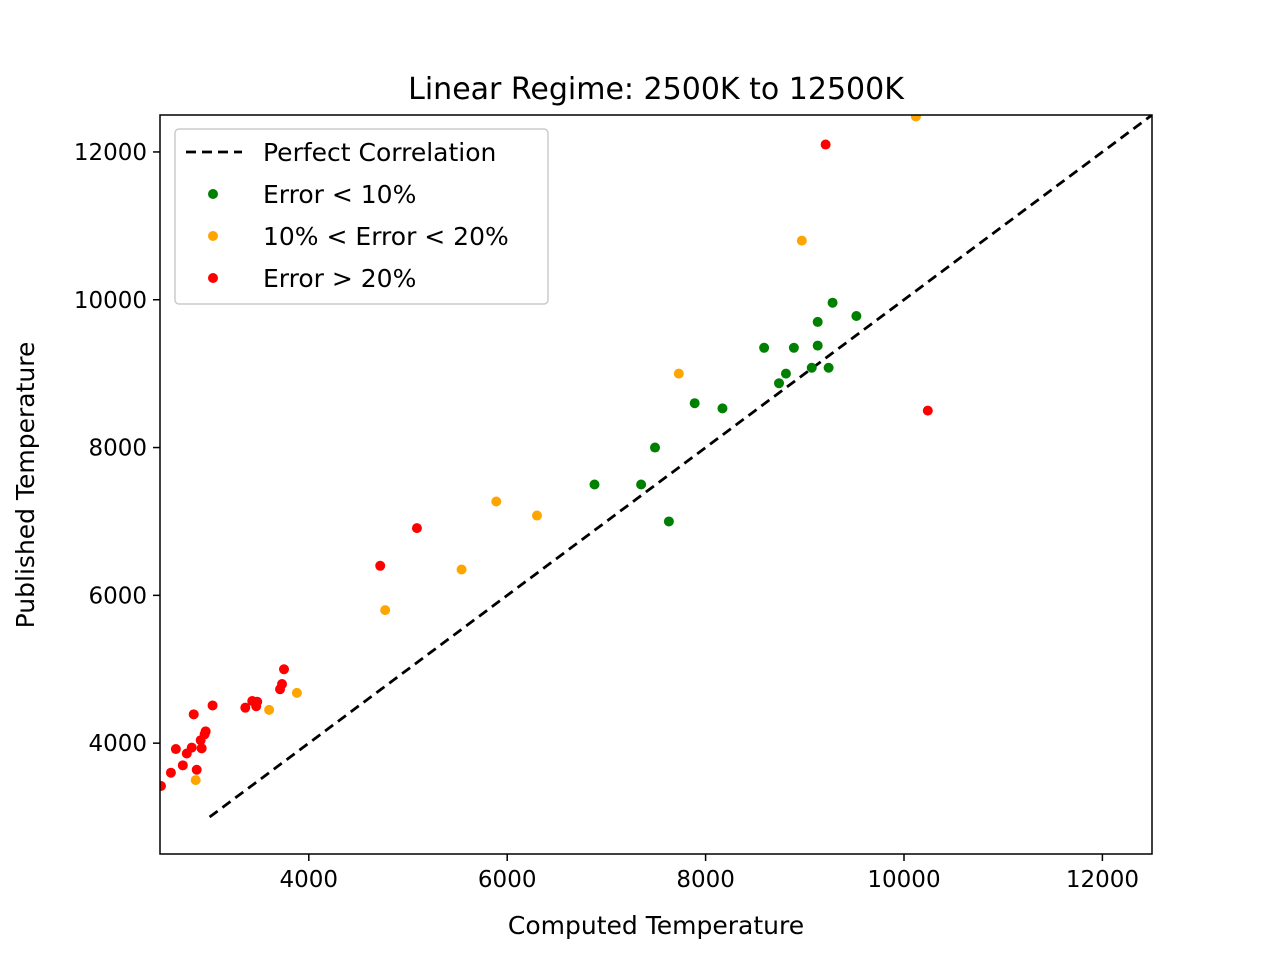  What do you see at coordinates (1102, 880) in the screenshot?
I see `x-tick-label: 12000` at bounding box center [1102, 880].